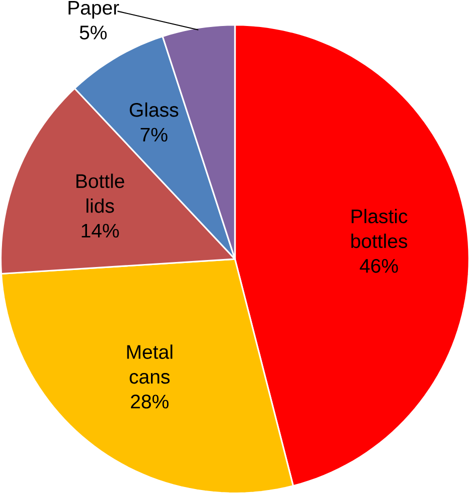  Describe the element at coordinates (149, 364) in the screenshot. I see `slice-label: Metal cans` at that location.